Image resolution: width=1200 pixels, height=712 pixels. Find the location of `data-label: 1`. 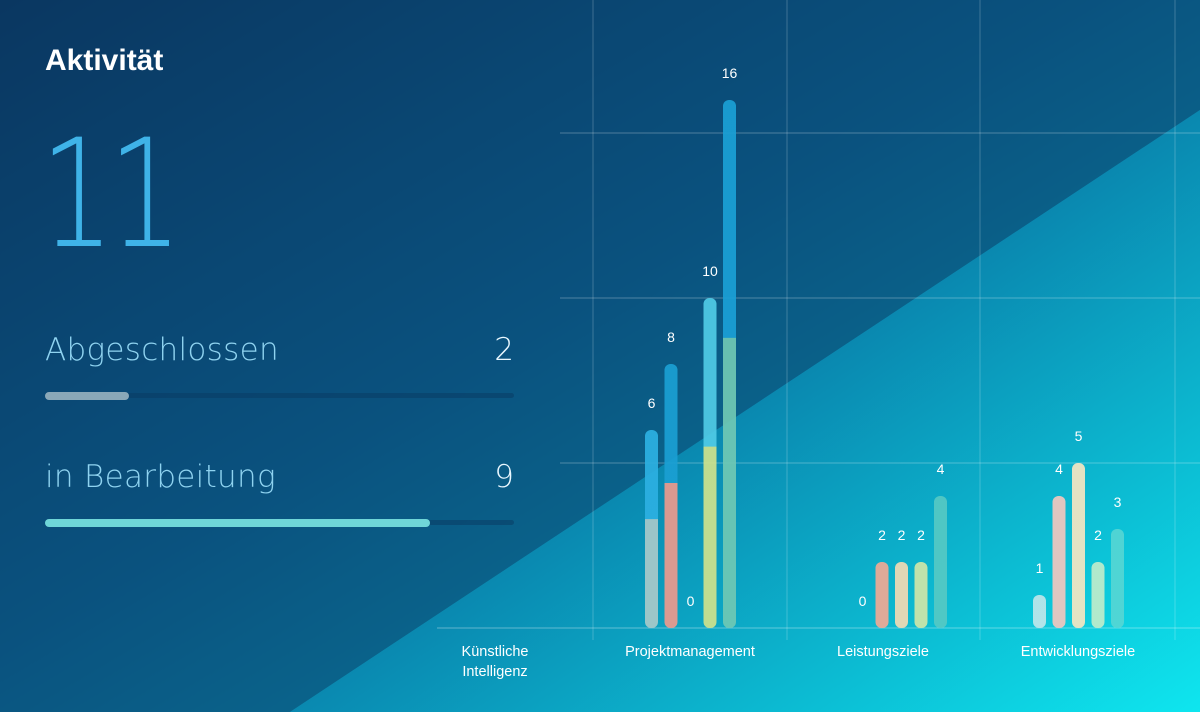

data-label: 1 is located at coordinates (1040, 568).